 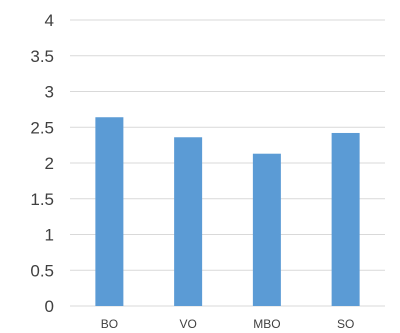 I want to click on y-tick-label: 3, so click(x=49, y=92).